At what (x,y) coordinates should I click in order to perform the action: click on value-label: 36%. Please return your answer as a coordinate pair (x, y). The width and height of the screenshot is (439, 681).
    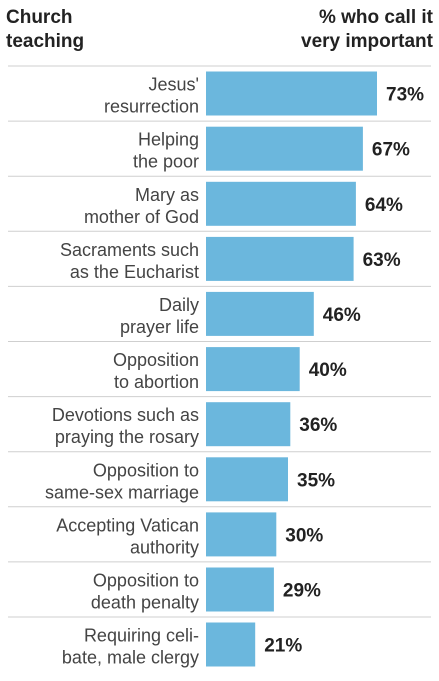
    Looking at the image, I should click on (318, 425).